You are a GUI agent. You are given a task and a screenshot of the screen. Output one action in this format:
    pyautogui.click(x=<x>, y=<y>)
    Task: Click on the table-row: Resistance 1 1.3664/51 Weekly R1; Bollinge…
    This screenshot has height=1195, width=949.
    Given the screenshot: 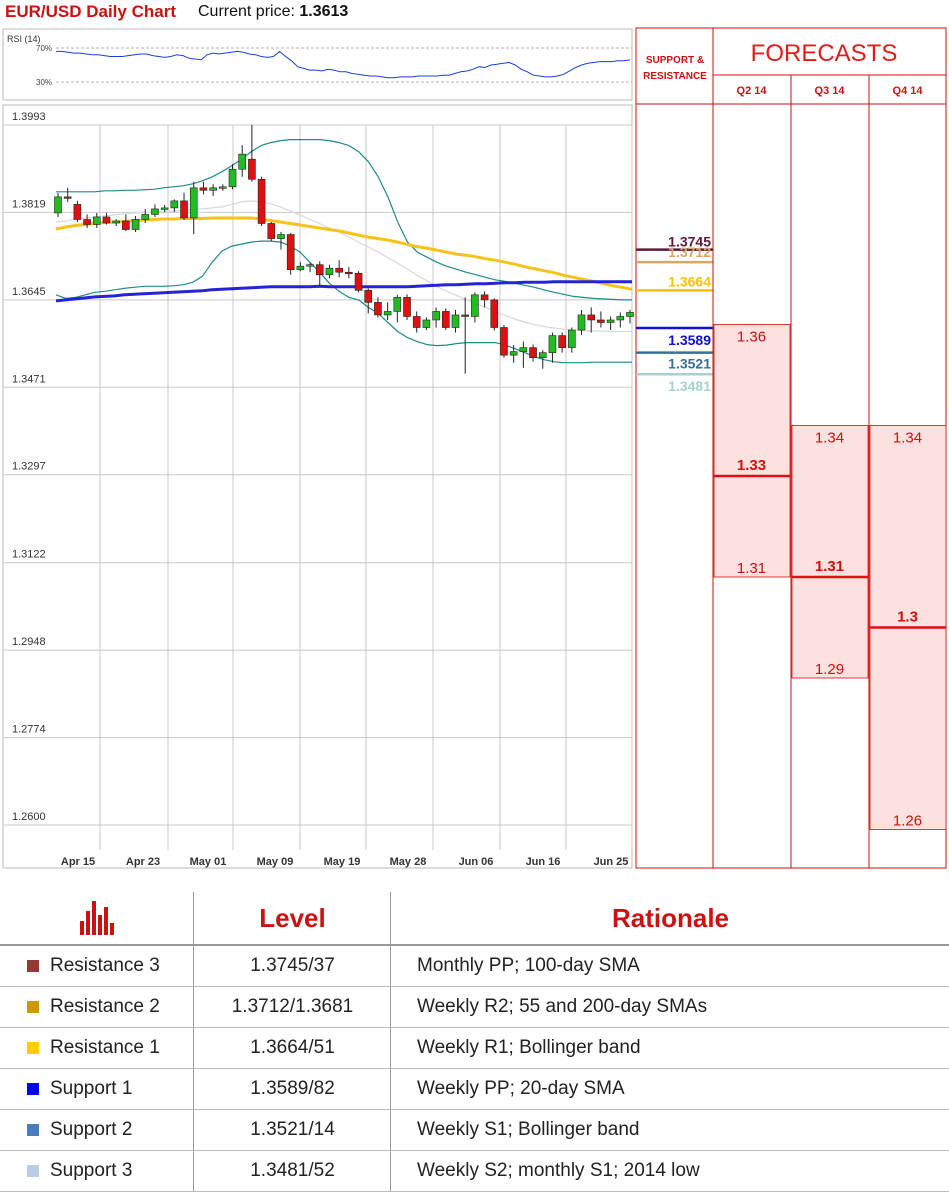 What is the action you would take?
    pyautogui.click(x=474, y=1048)
    